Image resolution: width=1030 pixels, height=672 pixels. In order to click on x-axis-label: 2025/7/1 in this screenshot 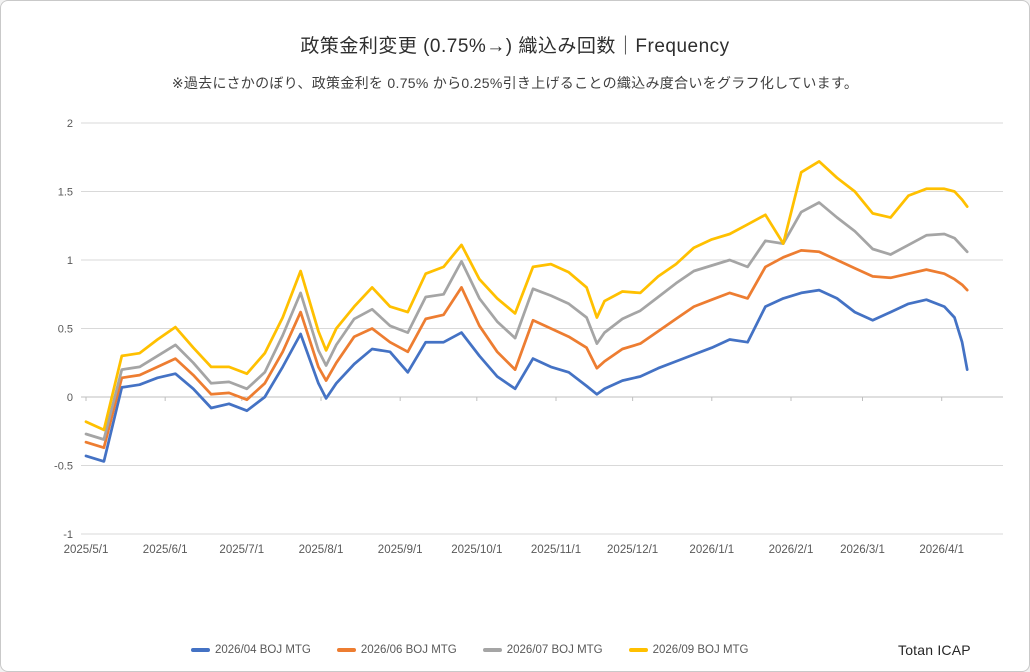, I will do `click(241, 550)`.